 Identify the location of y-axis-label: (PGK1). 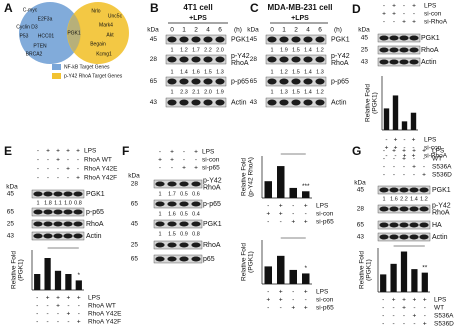
(21, 270).